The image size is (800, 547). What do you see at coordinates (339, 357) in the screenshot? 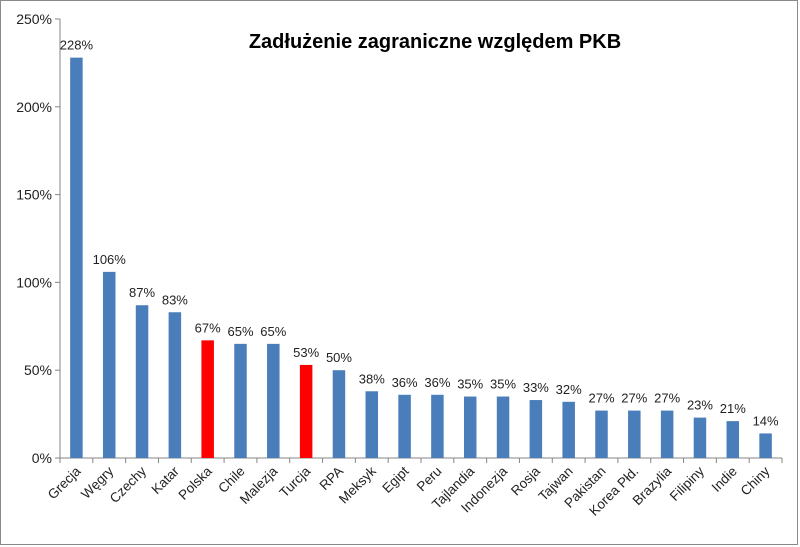
I see `data-label: 50%` at bounding box center [339, 357].